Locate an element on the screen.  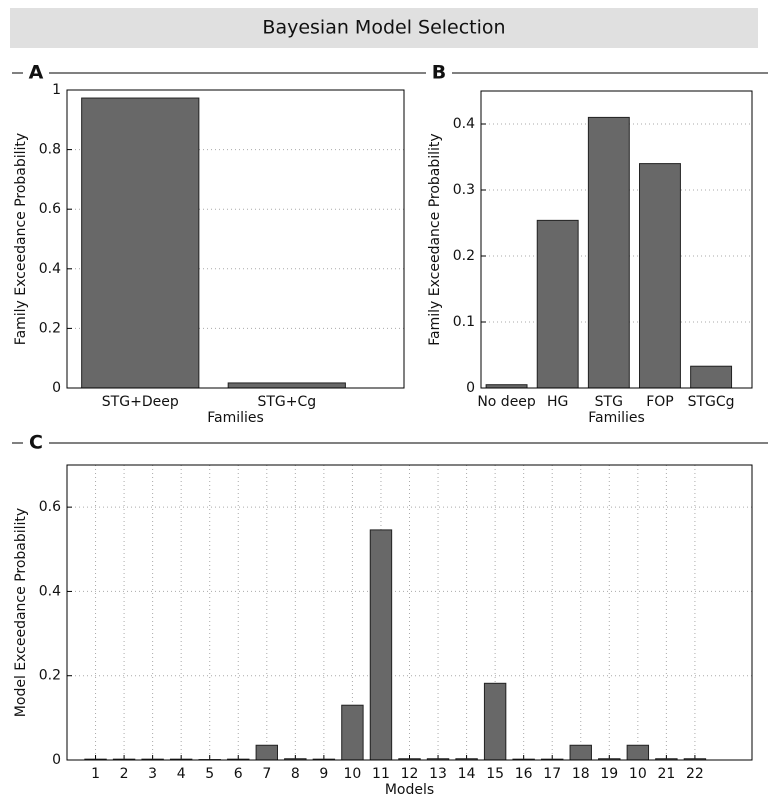
x-tick-label: STG+Cg is located at coordinates (286, 402).